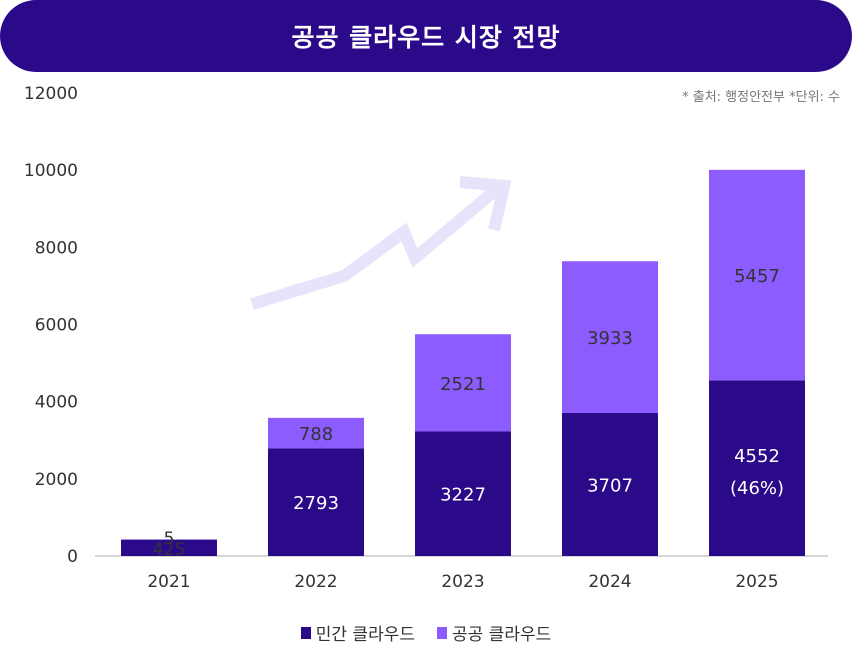 This screenshot has width=852, height=650. What do you see at coordinates (169, 539) in the screenshot?
I see `data-label-public: 5` at bounding box center [169, 539].